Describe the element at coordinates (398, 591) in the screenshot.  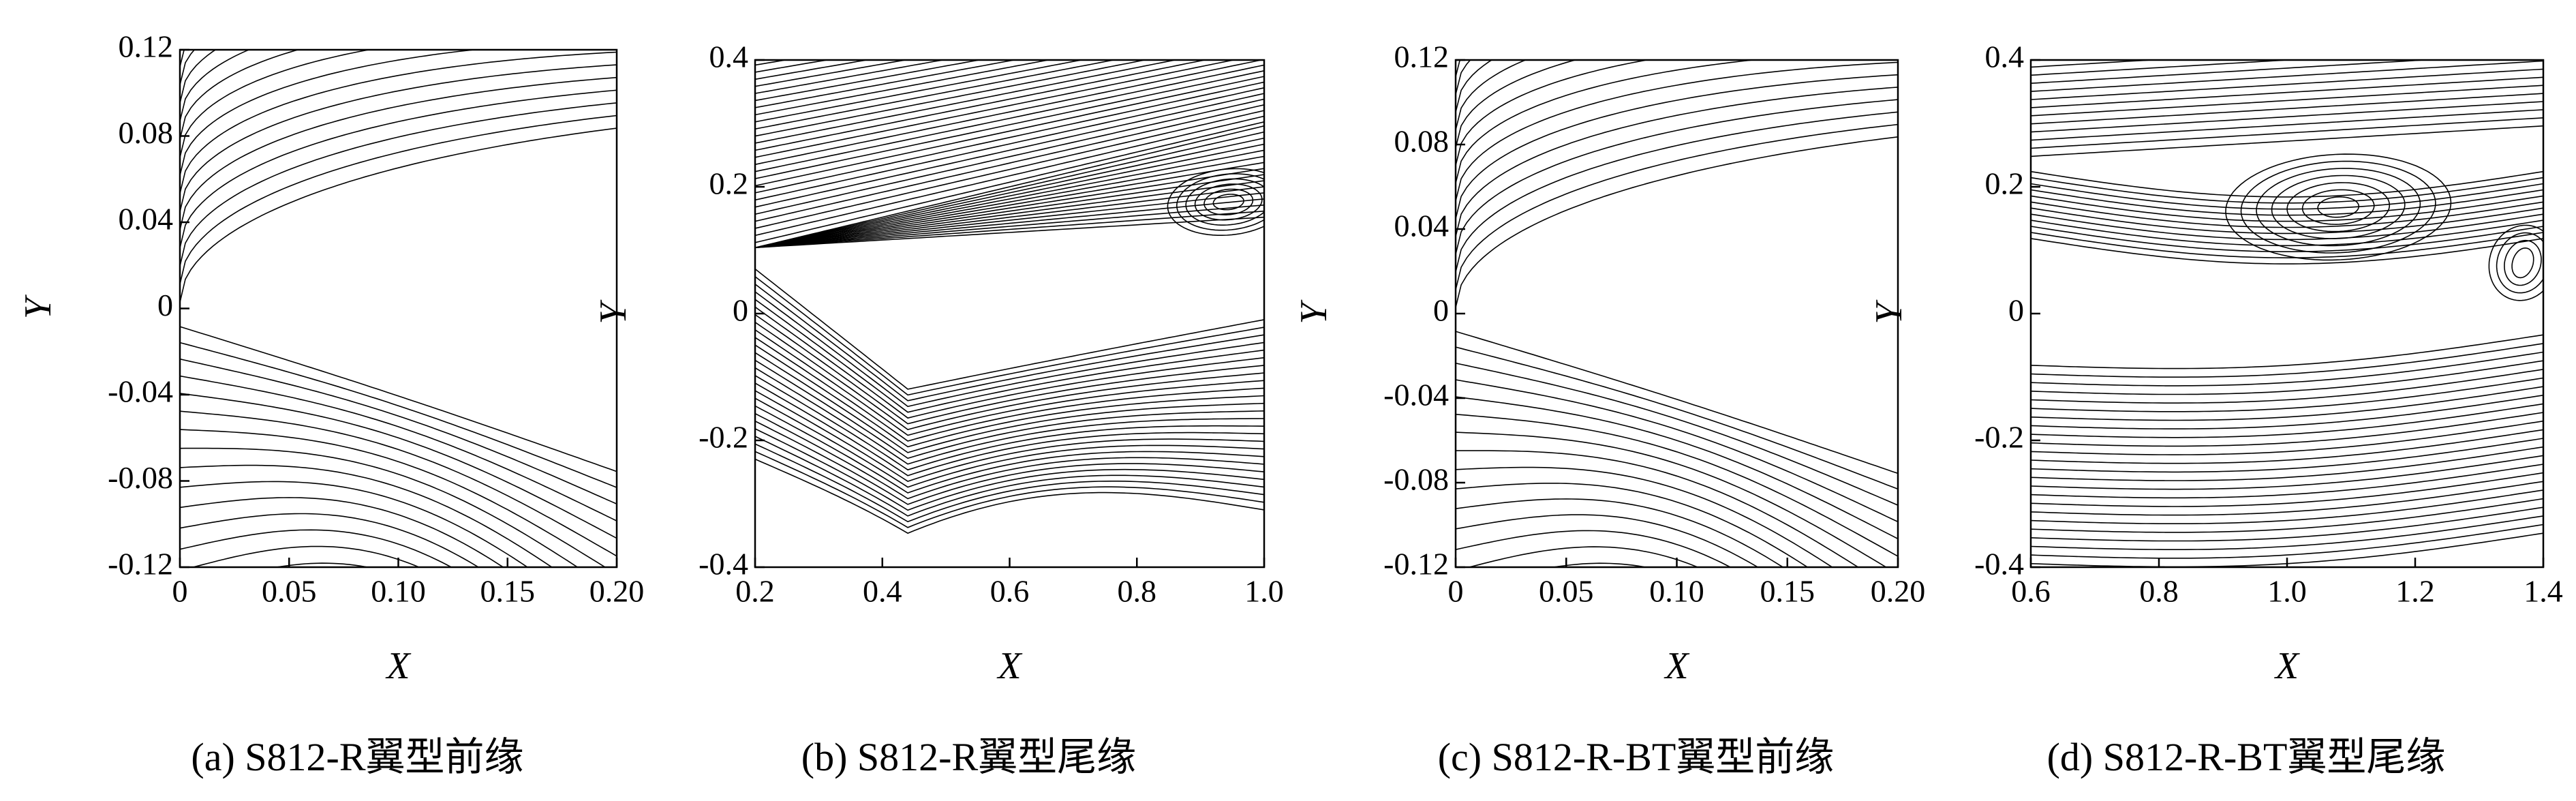
I see `x-tick-label: 0.10` at that location.